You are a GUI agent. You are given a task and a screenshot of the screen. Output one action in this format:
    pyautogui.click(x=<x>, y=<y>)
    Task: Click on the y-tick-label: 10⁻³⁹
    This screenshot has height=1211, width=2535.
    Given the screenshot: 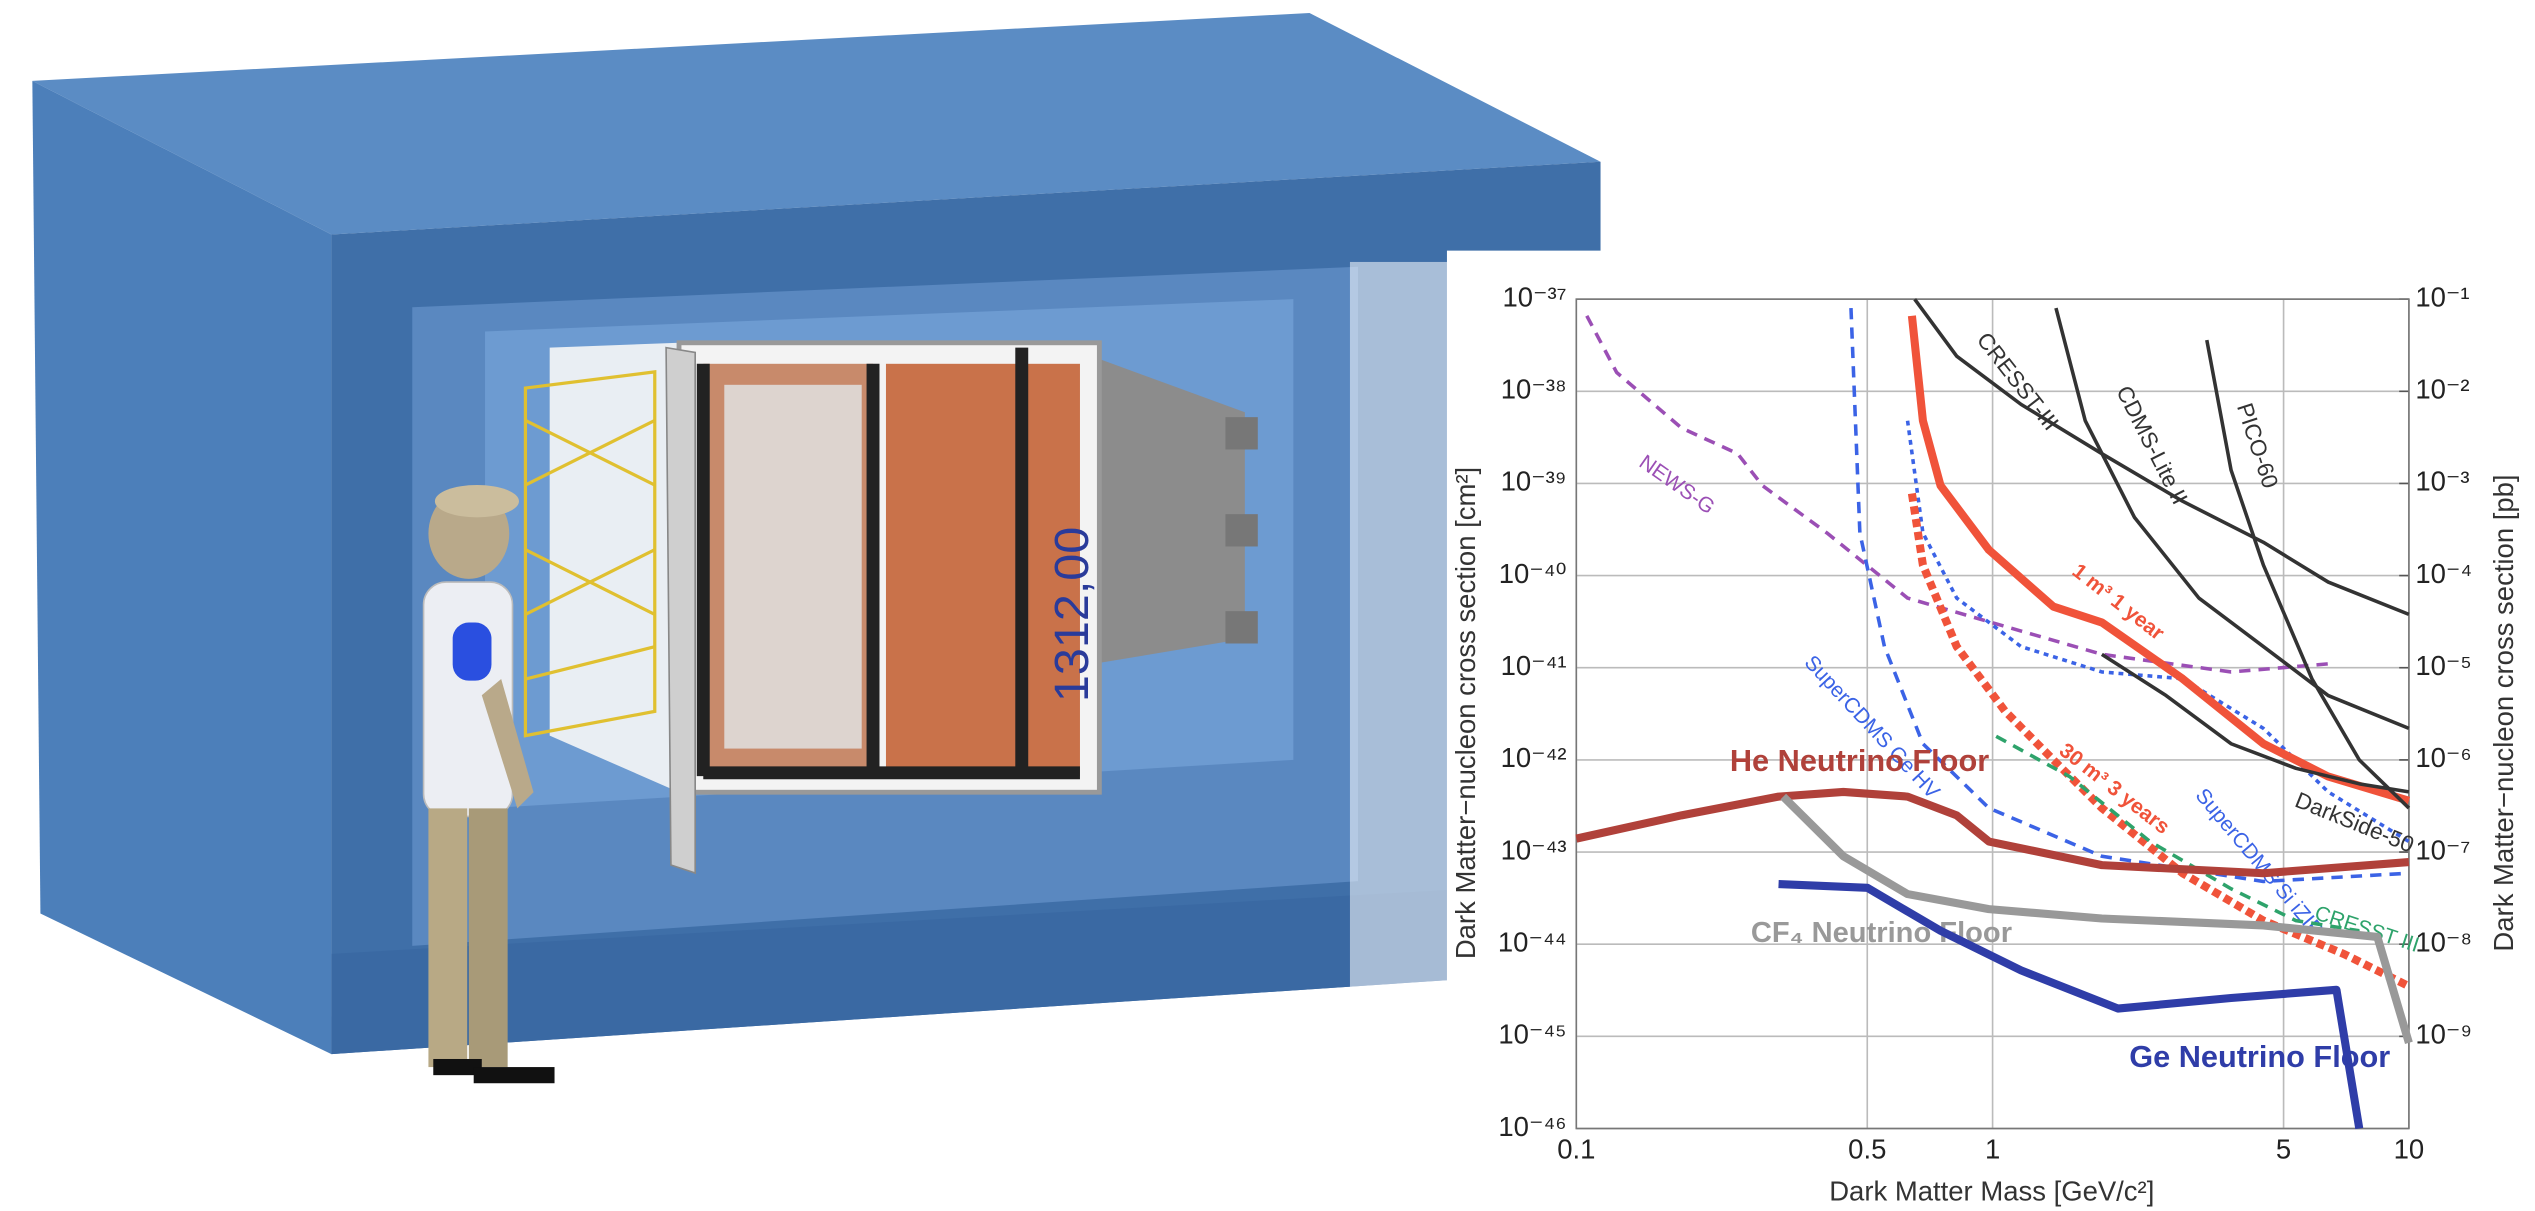 What is the action you would take?
    pyautogui.click(x=1534, y=481)
    